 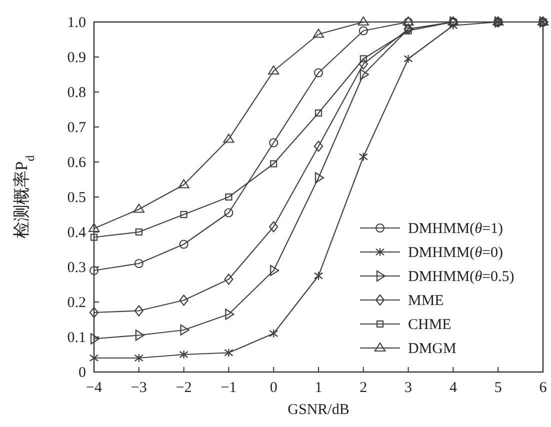 I want to click on y-tick-label: 0.3, so click(x=76, y=268).